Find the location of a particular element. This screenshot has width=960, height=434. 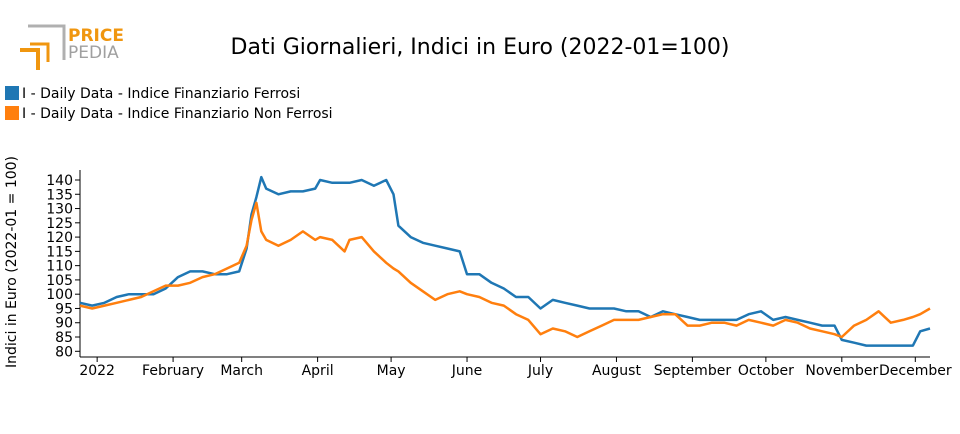

x-tick-label: October is located at coordinates (766, 371).